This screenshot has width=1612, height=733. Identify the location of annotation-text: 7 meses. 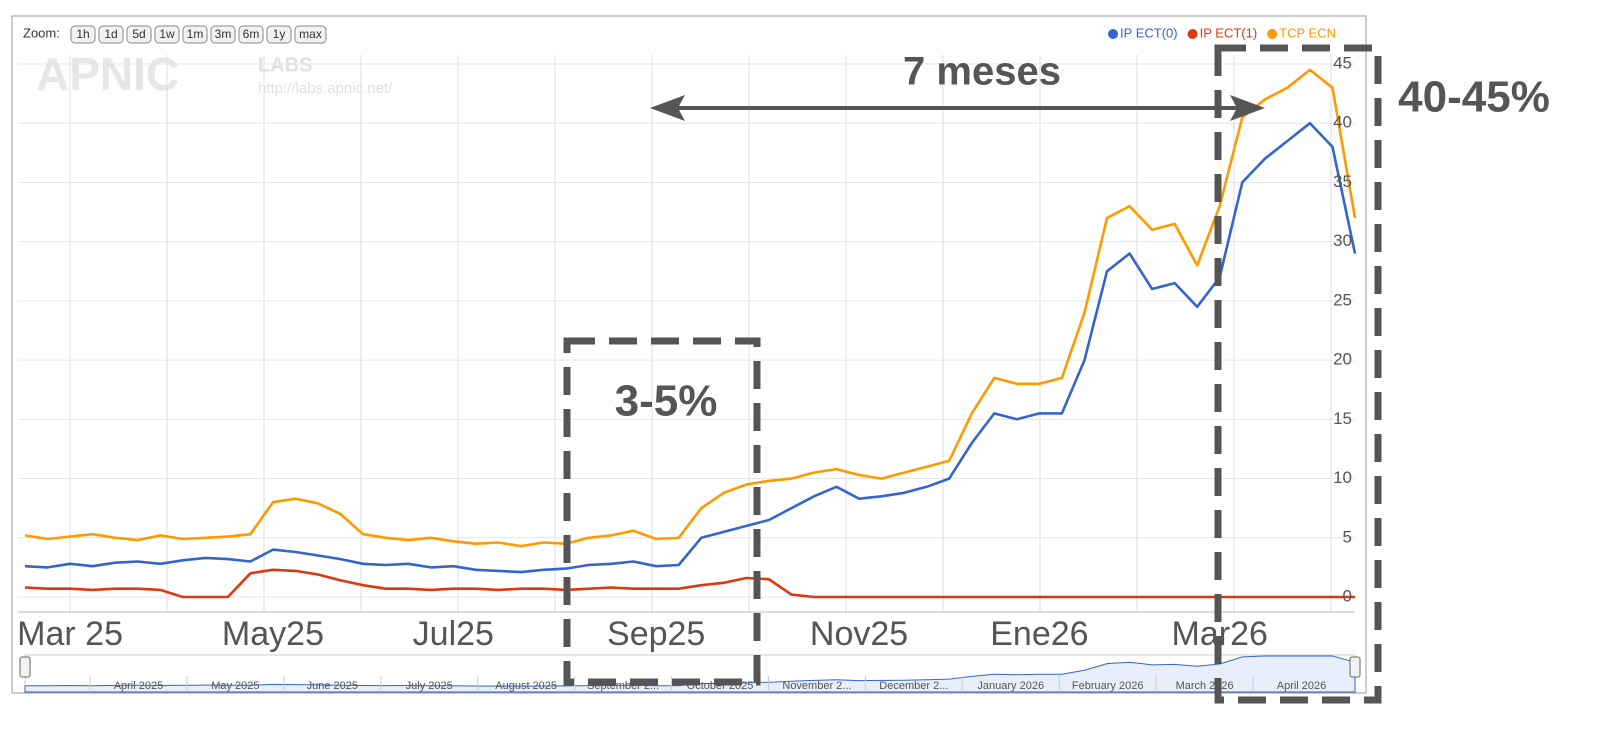
(982, 72).